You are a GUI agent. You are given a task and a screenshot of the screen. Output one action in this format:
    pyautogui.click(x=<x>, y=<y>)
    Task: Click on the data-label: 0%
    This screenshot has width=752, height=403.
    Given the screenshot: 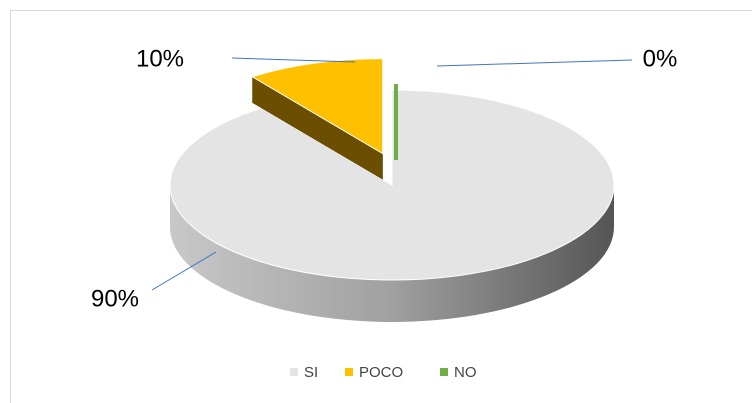 What is the action you would take?
    pyautogui.click(x=660, y=58)
    